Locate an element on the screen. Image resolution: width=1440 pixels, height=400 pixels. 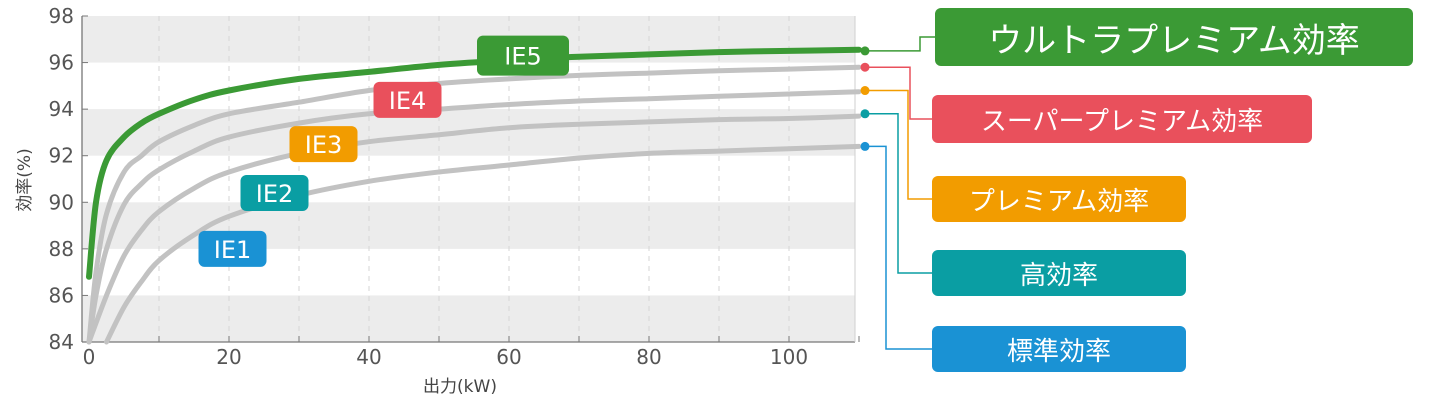
x-tick-label-1: 20 is located at coordinates (228, 357).